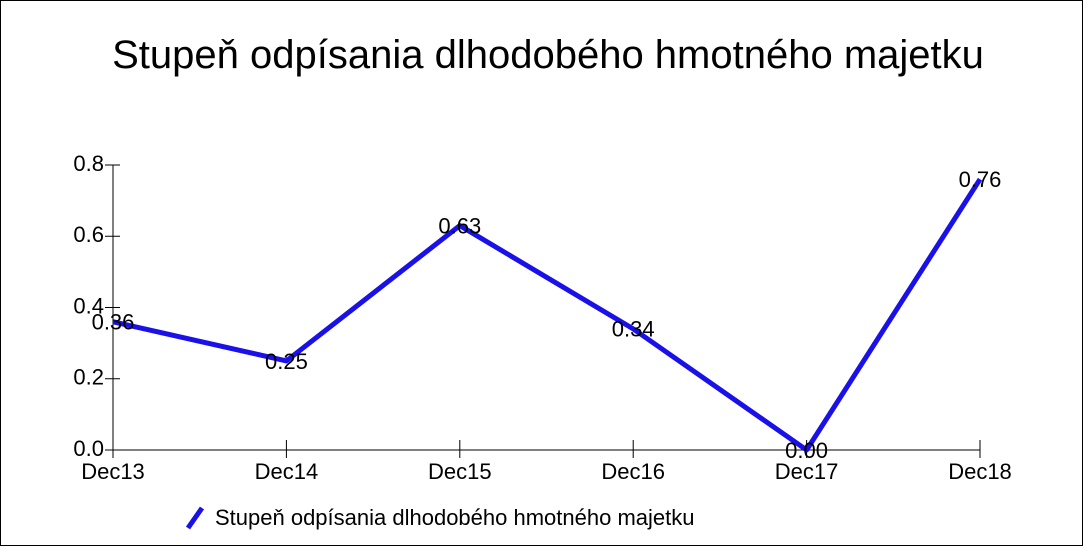 This screenshot has height=546, width=1083. I want to click on data-label: 0.76, so click(980, 179).